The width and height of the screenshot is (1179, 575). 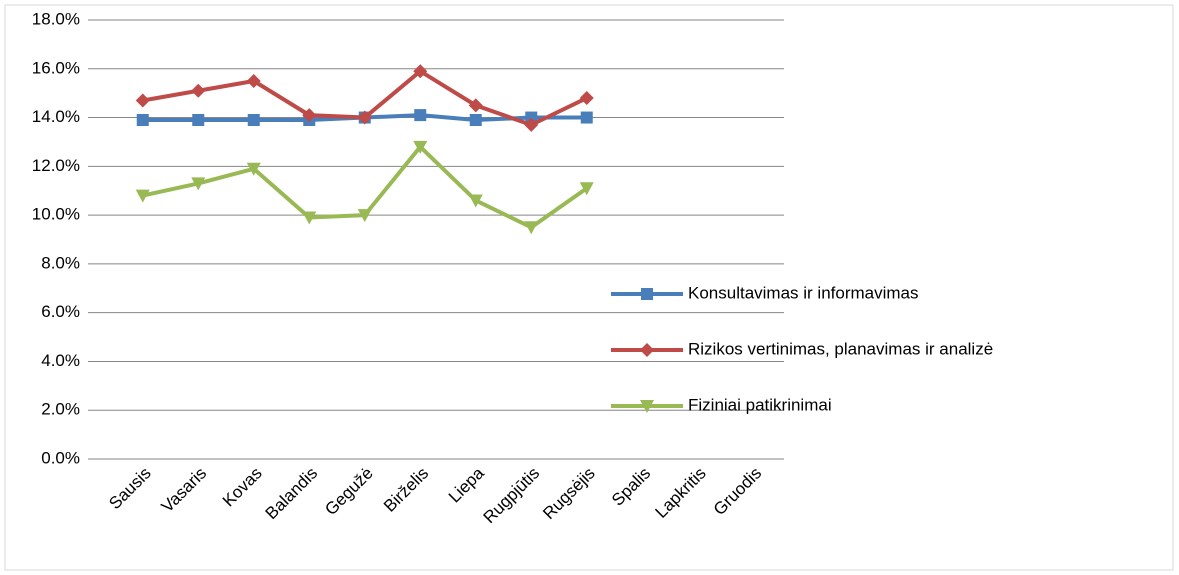 I want to click on y-tick-label: 4.0%, so click(x=60, y=360).